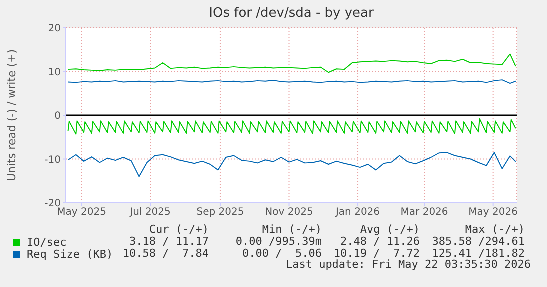 Image resolution: width=547 pixels, height=287 pixels. Describe the element at coordinates (54, 29) in the screenshot. I see `y-tick-label: 20` at that location.